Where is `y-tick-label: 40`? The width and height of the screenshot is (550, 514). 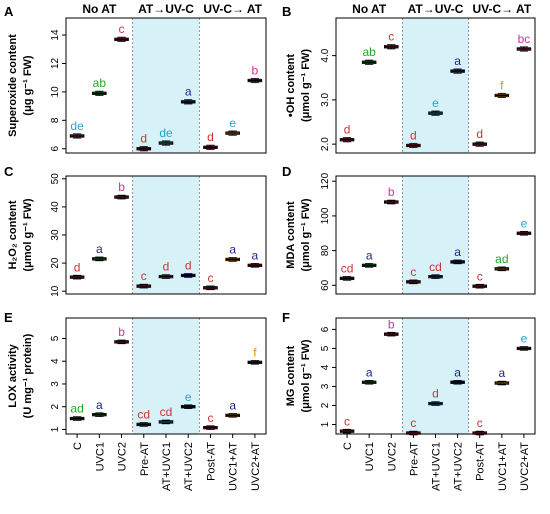 y-tick-label: 40 is located at coordinates (55, 207).